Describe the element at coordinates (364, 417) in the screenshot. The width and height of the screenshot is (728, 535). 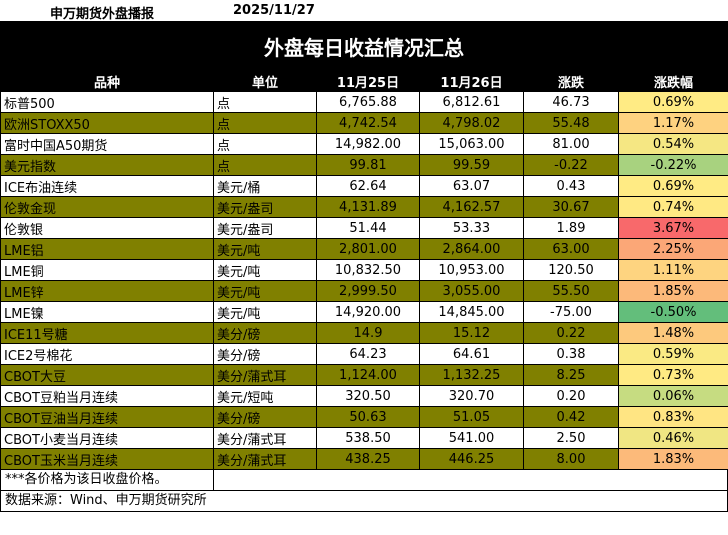
I see `table-row: CBOT豆油当月连续 美分/磅 50.63 51.05 0.42 0.83%` at that location.